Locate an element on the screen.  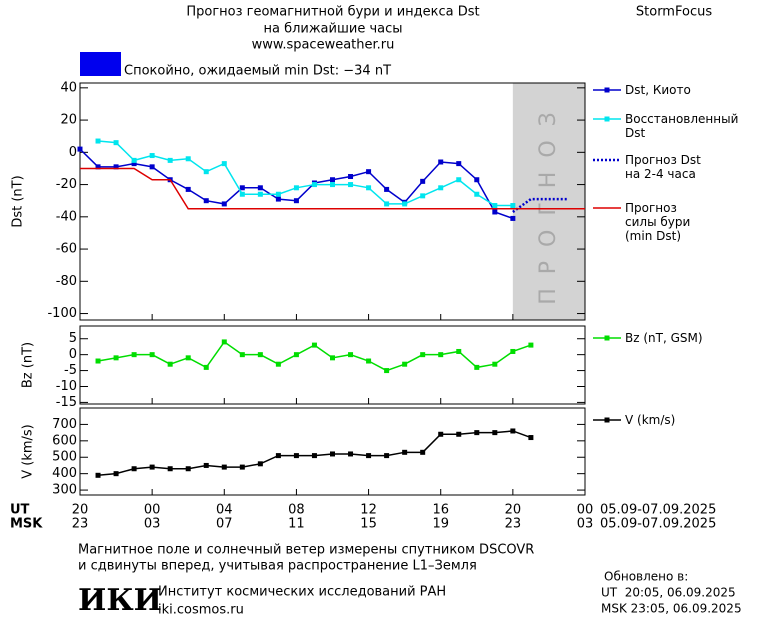
y-tick-label: 500 is located at coordinates (64, 457).